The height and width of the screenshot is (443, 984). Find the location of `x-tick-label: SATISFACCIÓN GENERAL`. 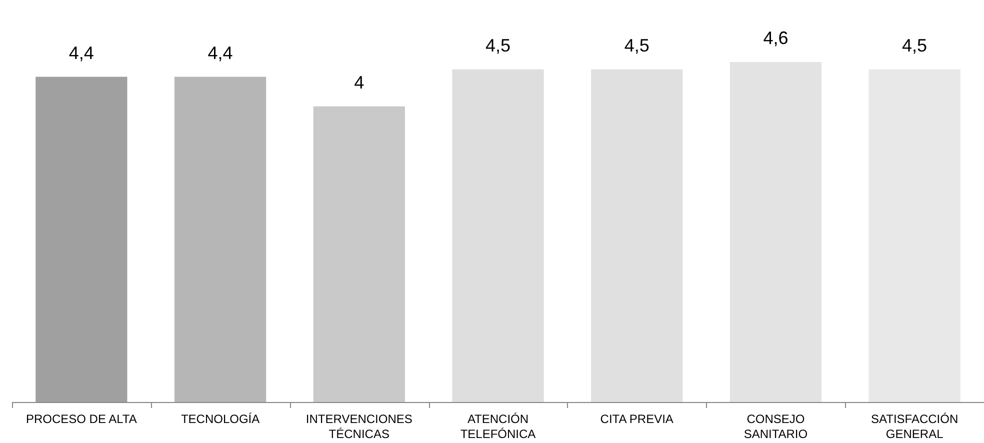

x-tick-label: SATISFACCIÓN GENERAL is located at coordinates (914, 426).